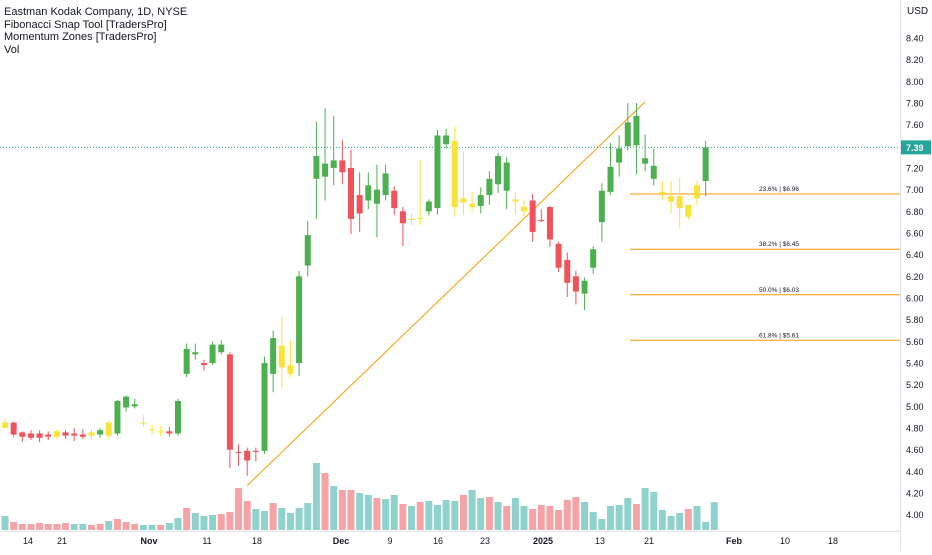 The width and height of the screenshot is (932, 555). Describe the element at coordinates (915, 60) in the screenshot. I see `y-tick-label: 8.20` at that location.